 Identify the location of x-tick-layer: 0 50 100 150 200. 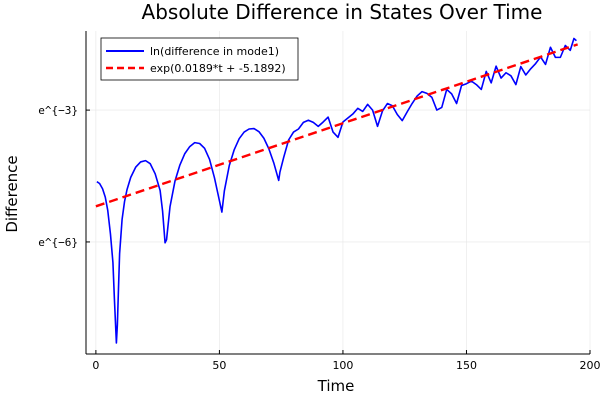
(346, 361).